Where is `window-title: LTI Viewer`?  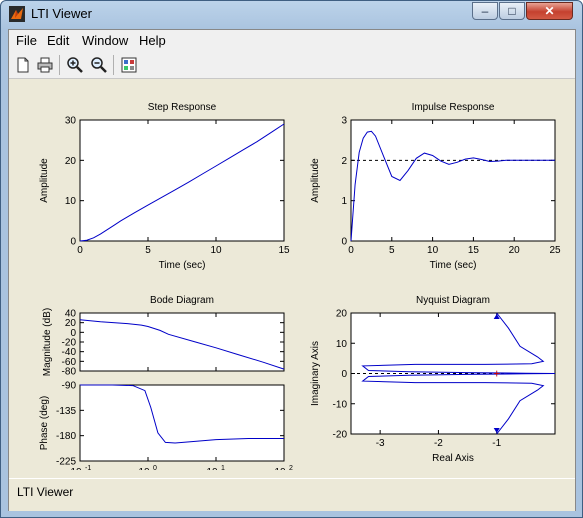 window-title: LTI Viewer is located at coordinates (61, 13).